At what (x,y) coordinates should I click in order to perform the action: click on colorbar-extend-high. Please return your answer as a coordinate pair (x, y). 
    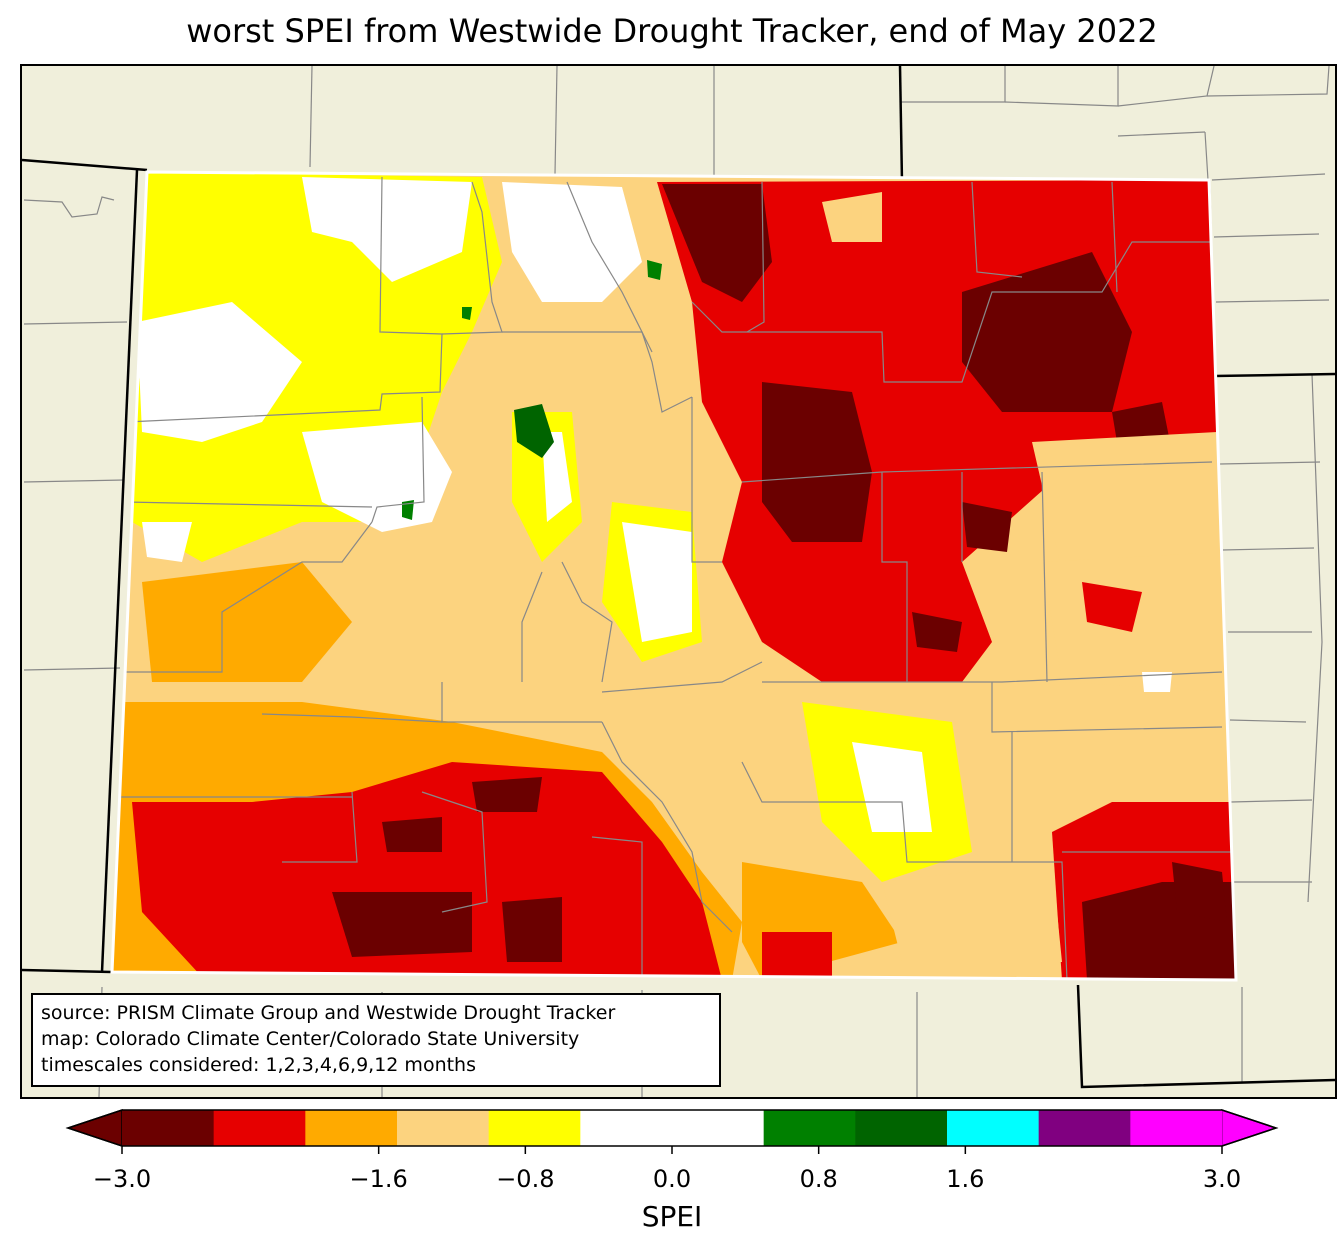
    Looking at the image, I should click on (1250, 1128).